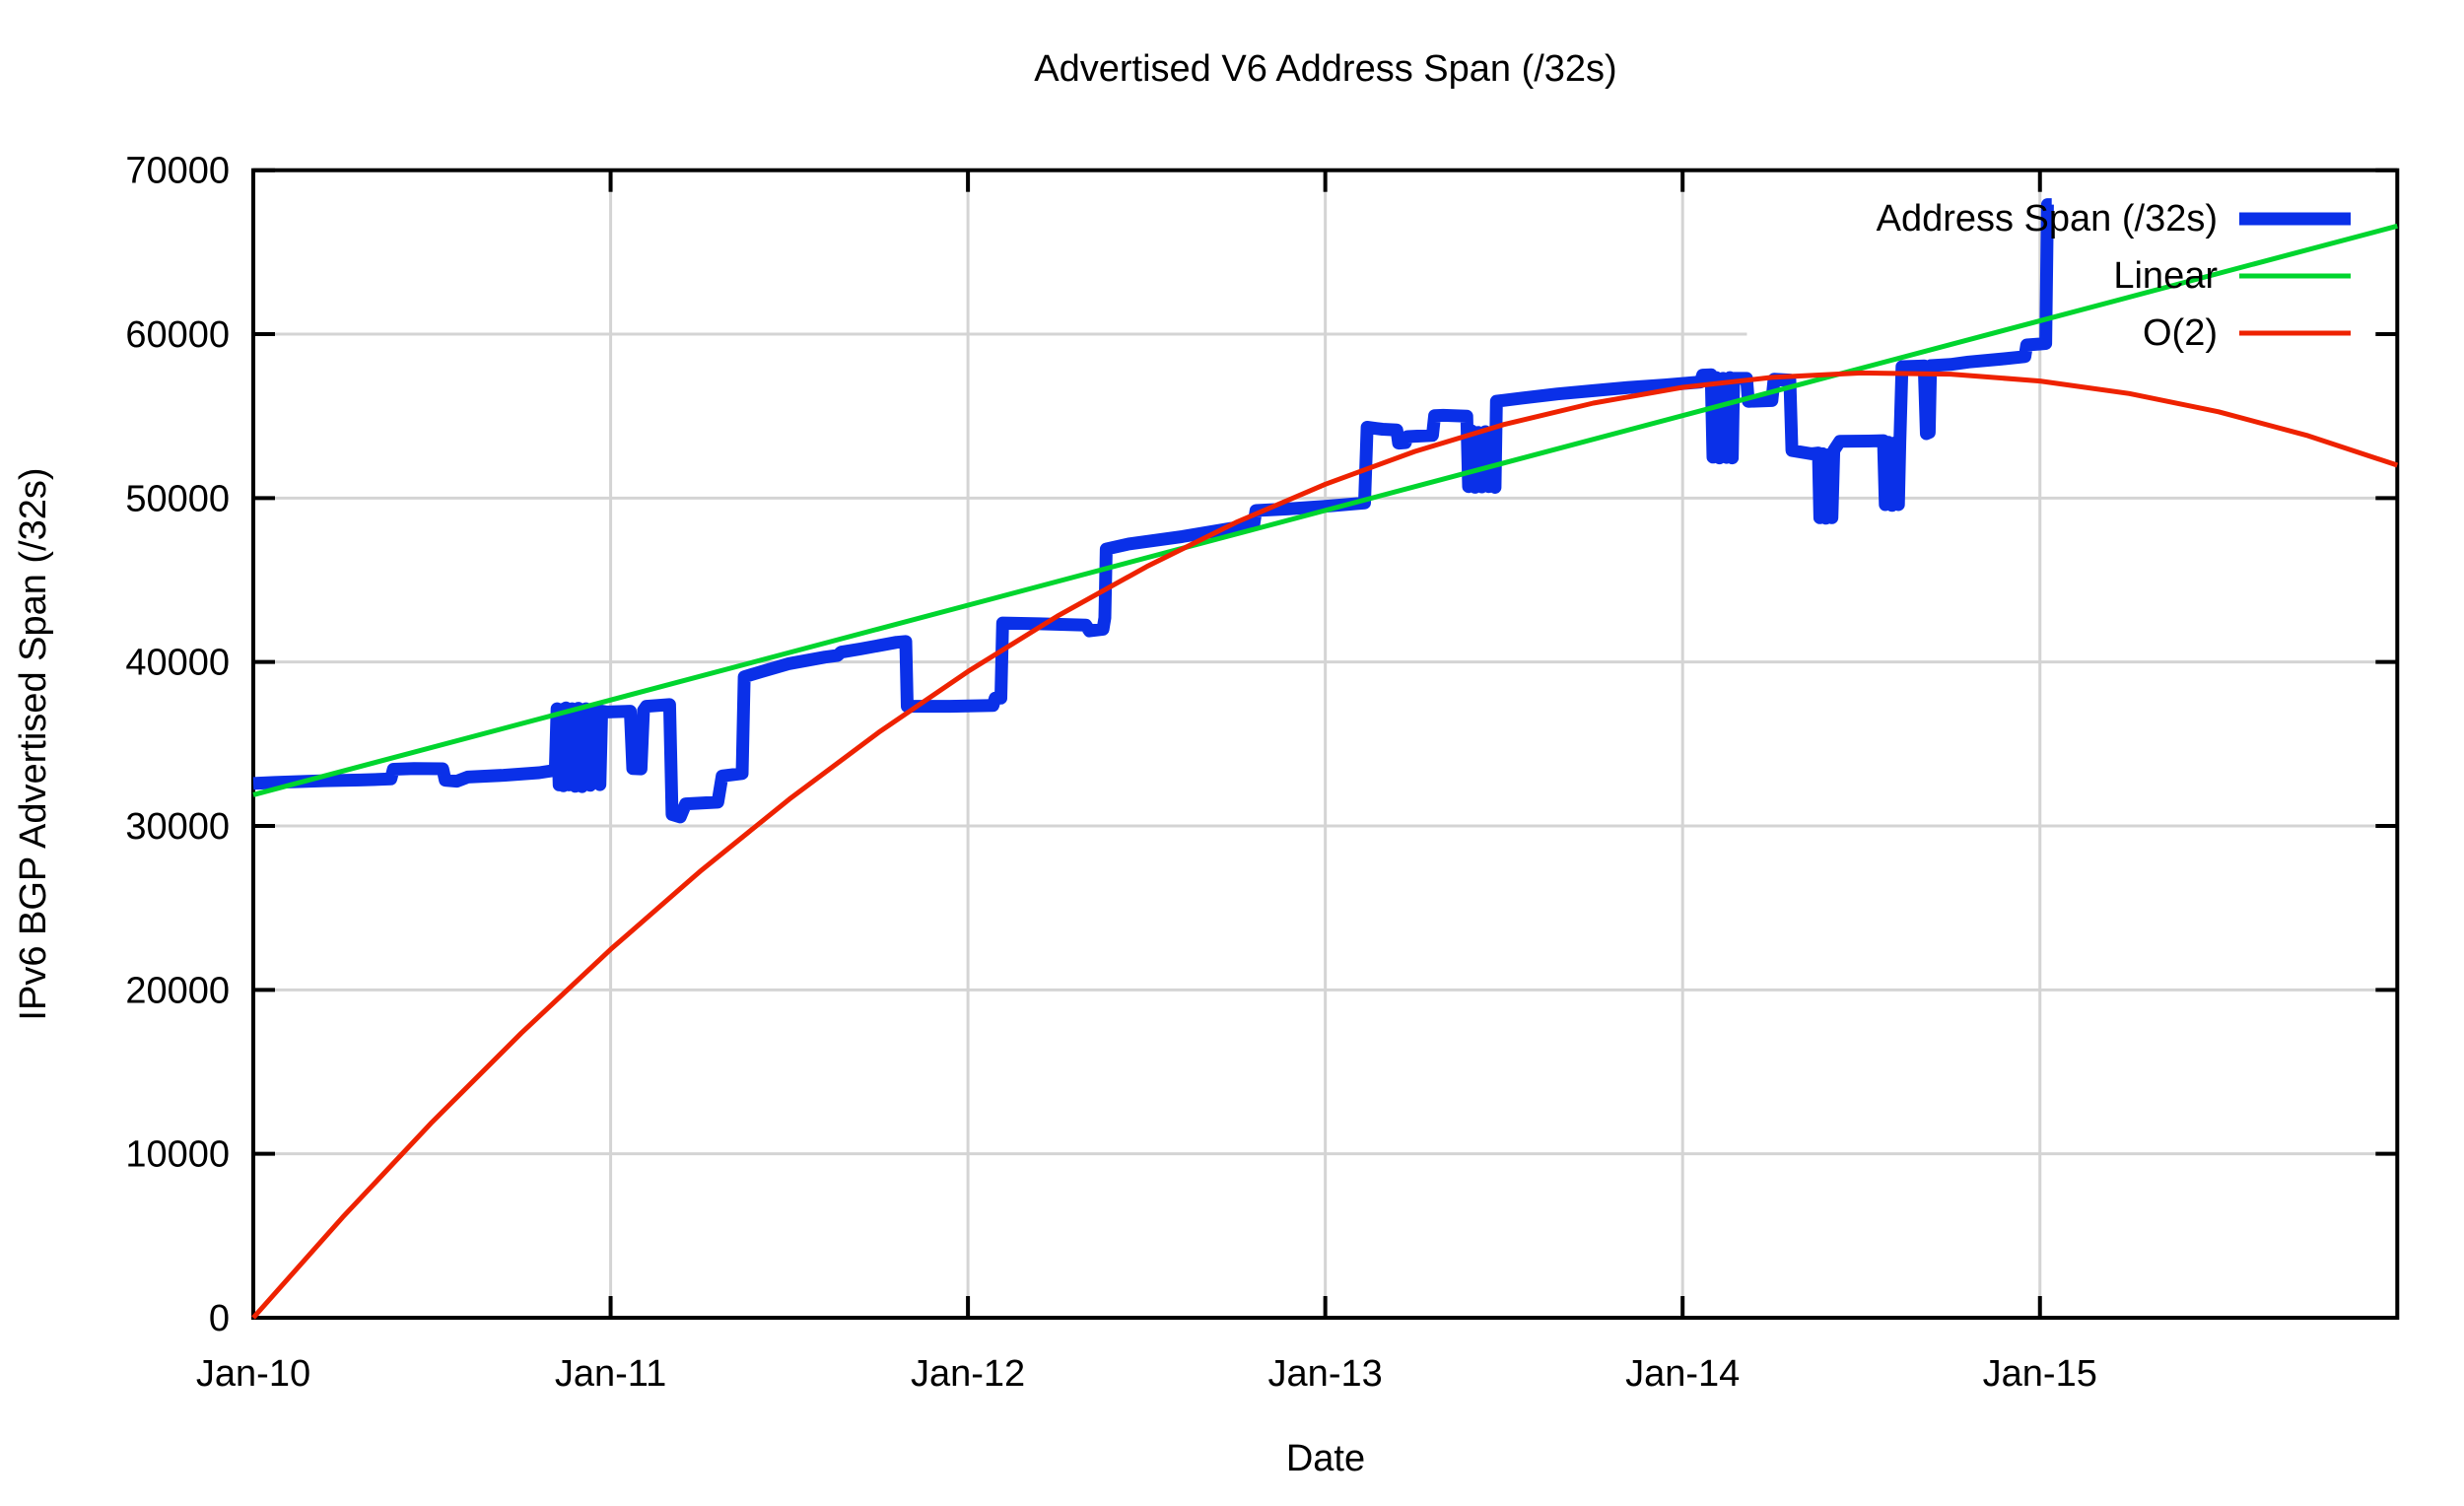 The width and height of the screenshot is (2464, 1506). Describe the element at coordinates (2165, 276) in the screenshot. I see `legend-label-linear: Linear` at that location.